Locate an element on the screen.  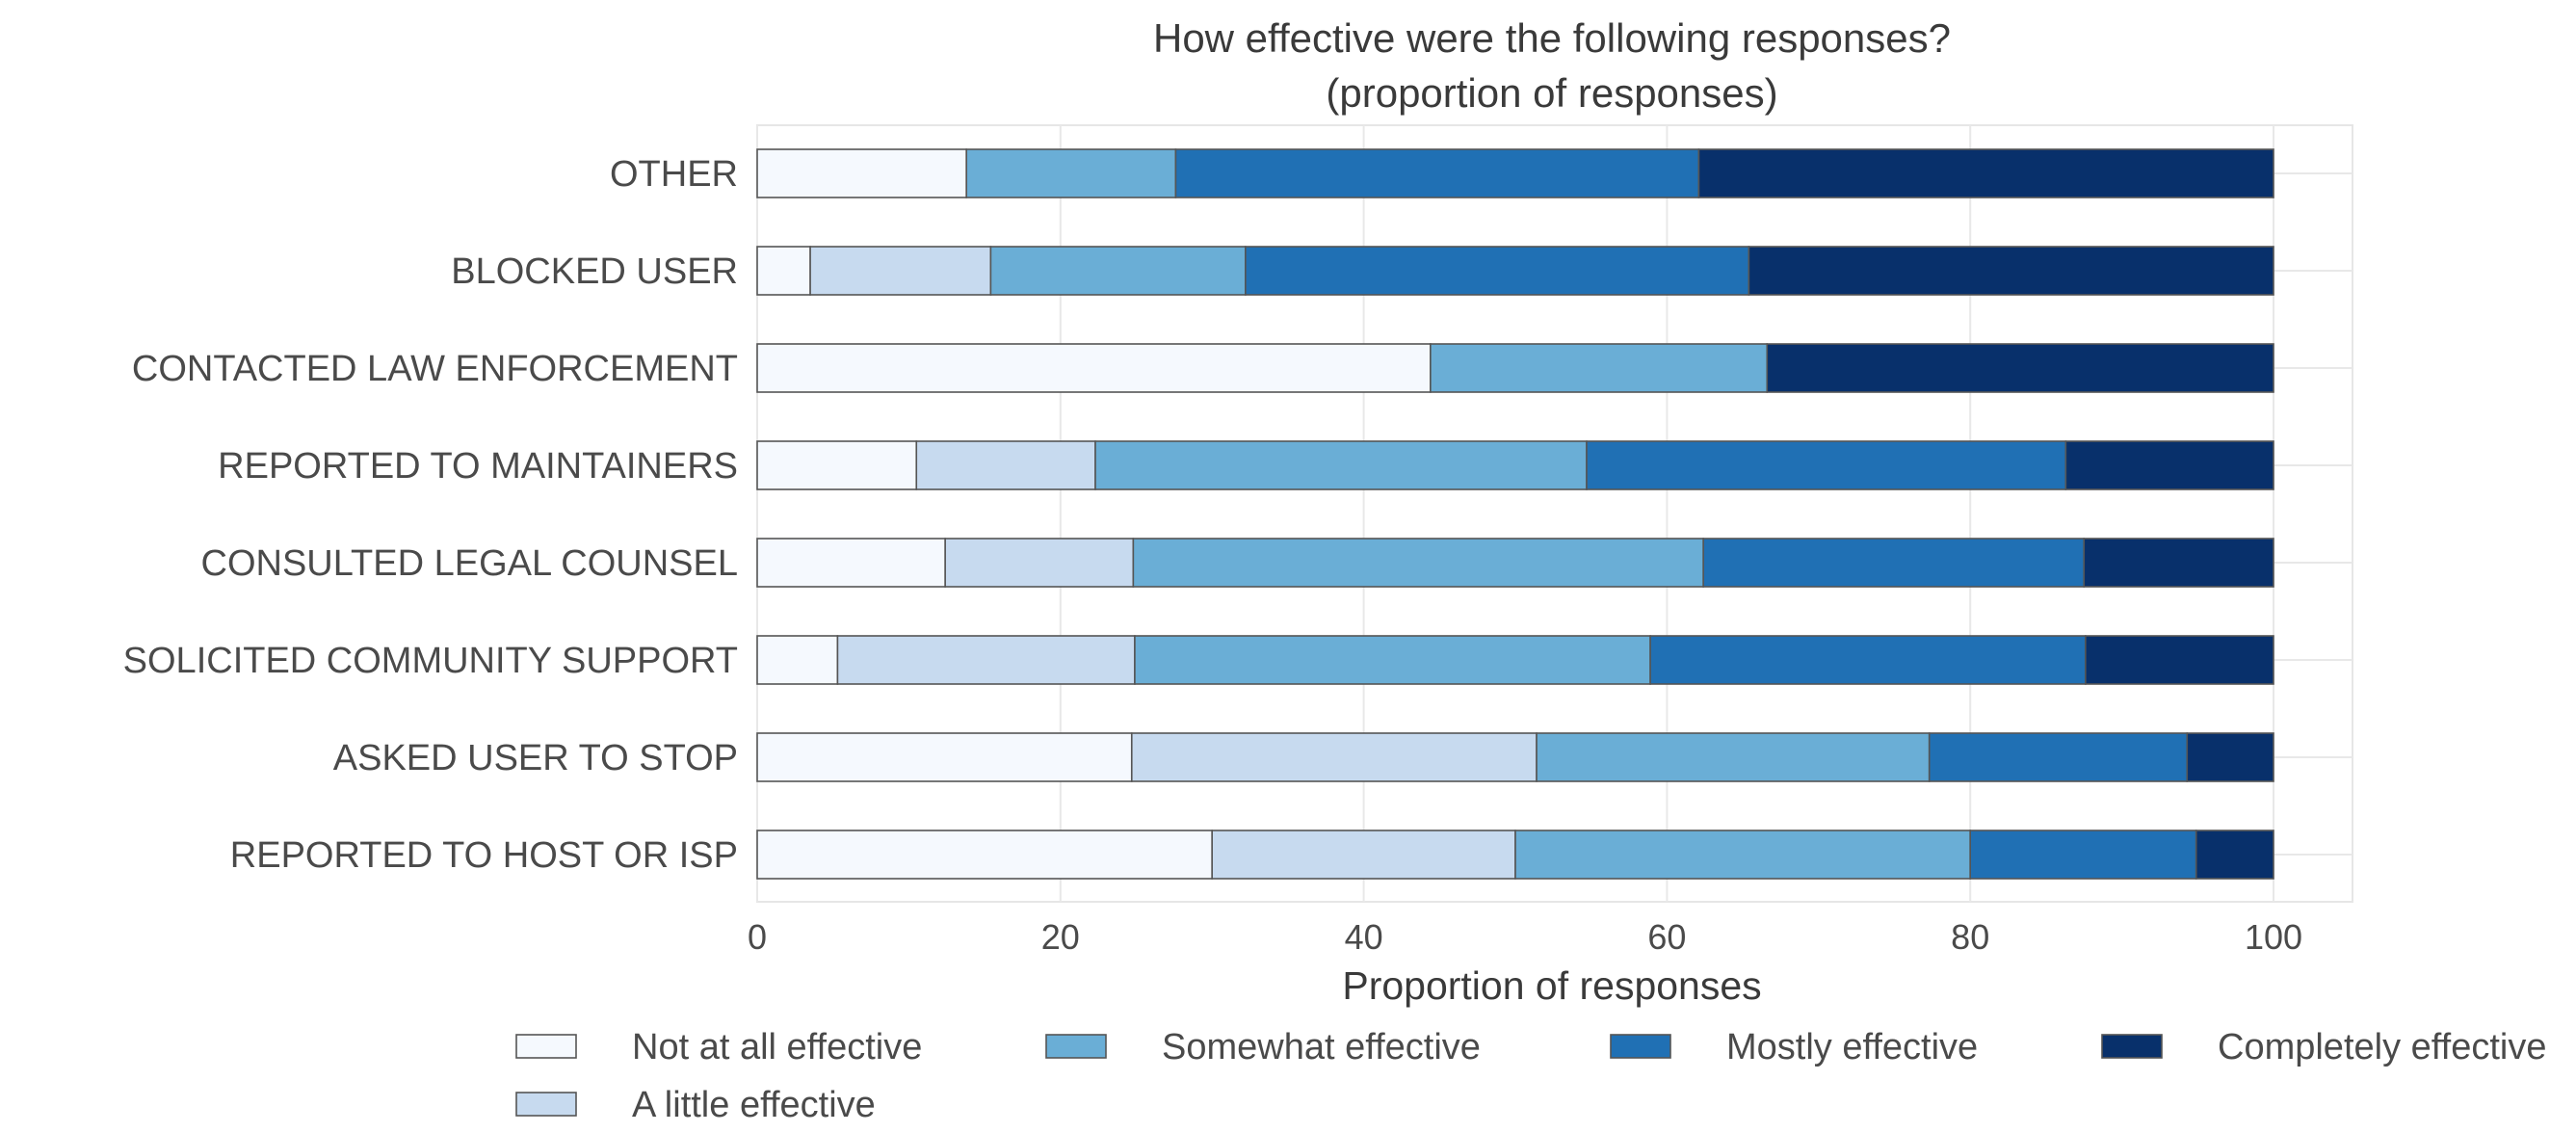
legend-label: A little effective is located at coordinates (754, 1105).